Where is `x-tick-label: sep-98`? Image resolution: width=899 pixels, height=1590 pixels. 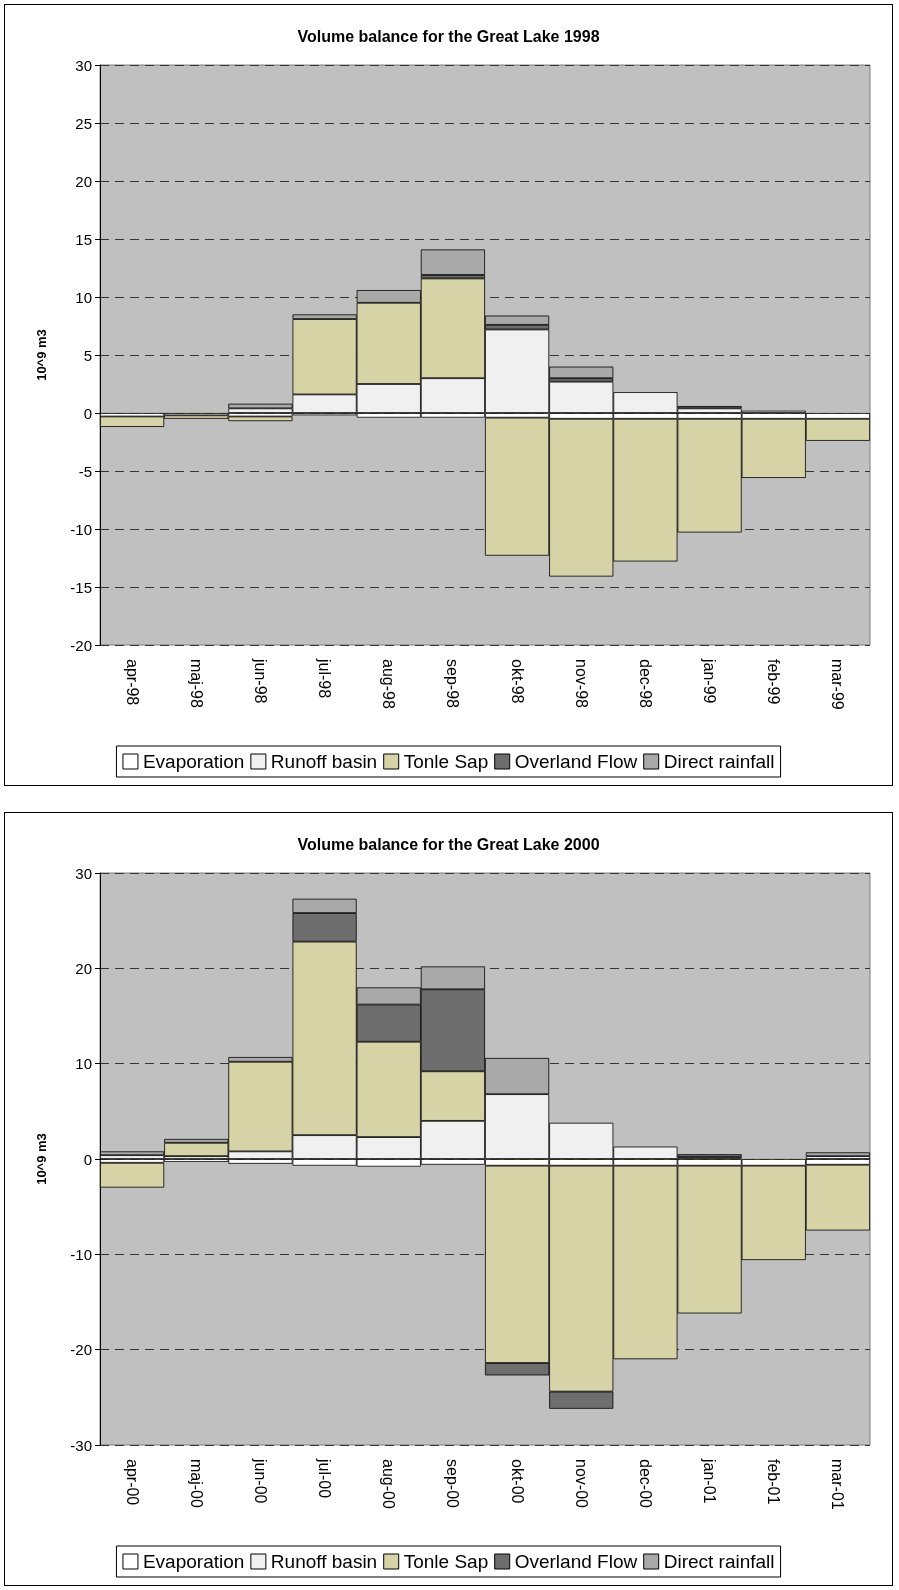
x-tick-label: sep-98 is located at coordinates (453, 684).